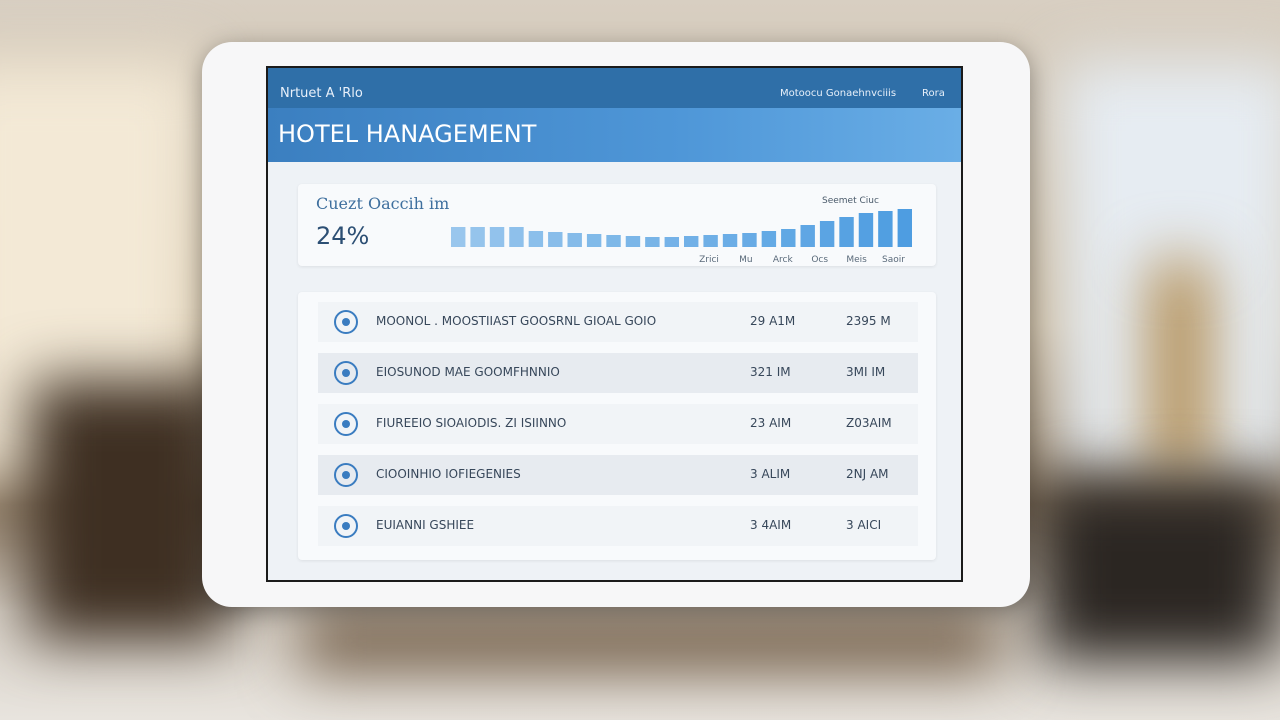 The width and height of the screenshot is (1280, 720). What do you see at coordinates (864, 525) in the screenshot?
I see `row-value: 3 AICI` at bounding box center [864, 525].